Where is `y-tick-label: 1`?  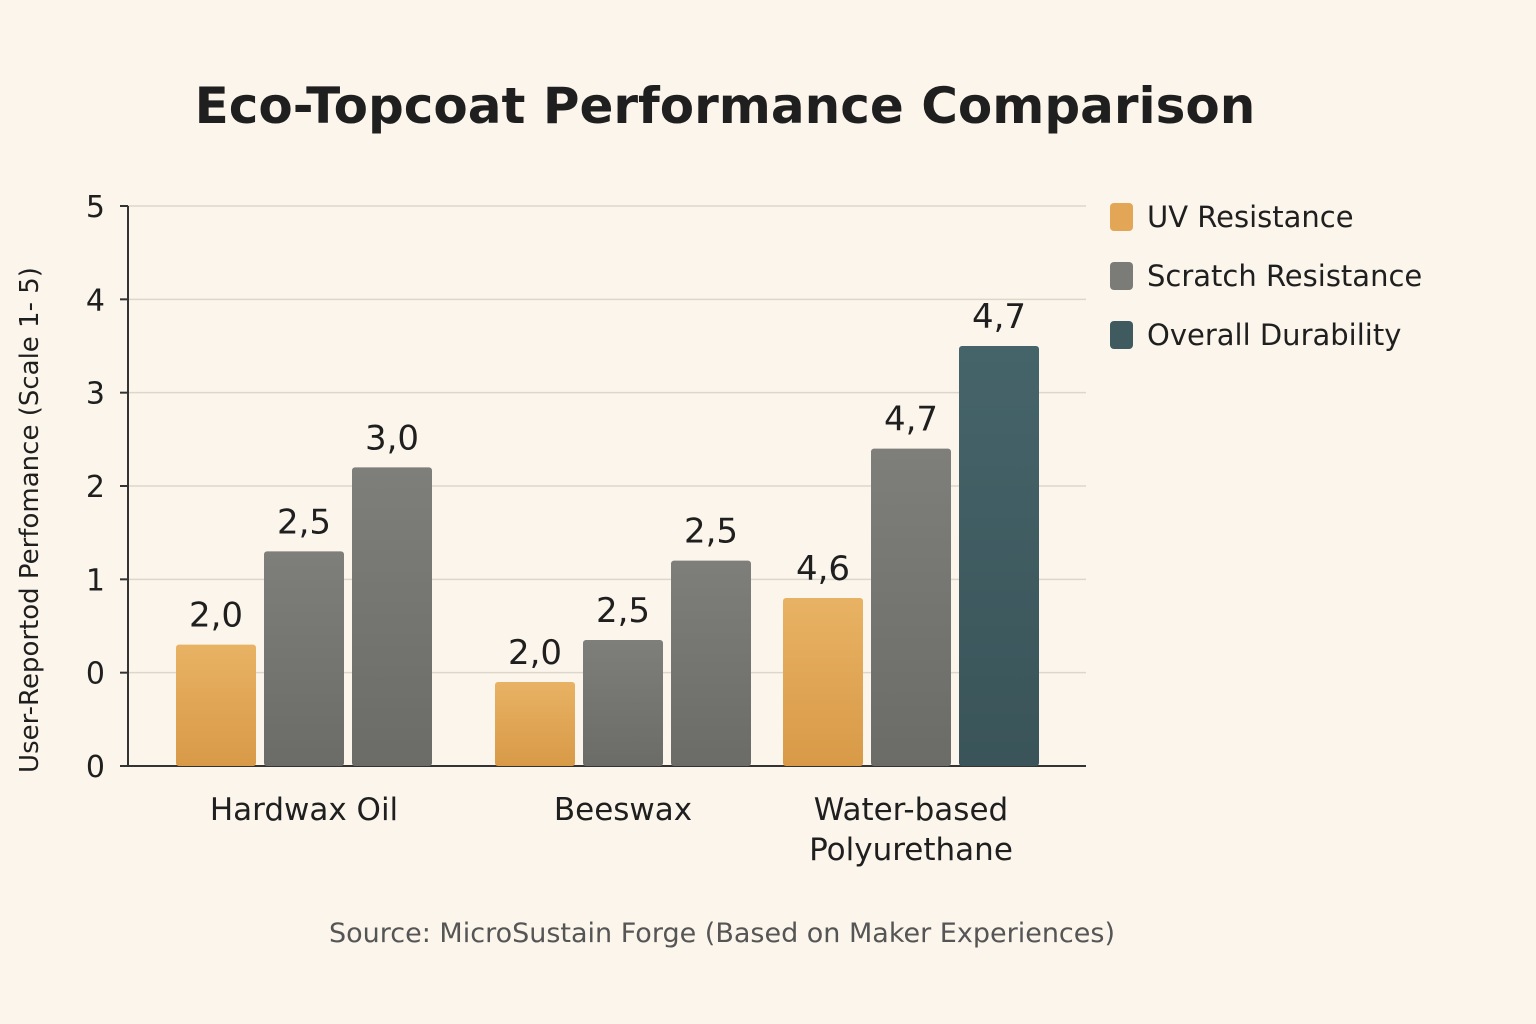
y-tick-label: 1 is located at coordinates (95, 580).